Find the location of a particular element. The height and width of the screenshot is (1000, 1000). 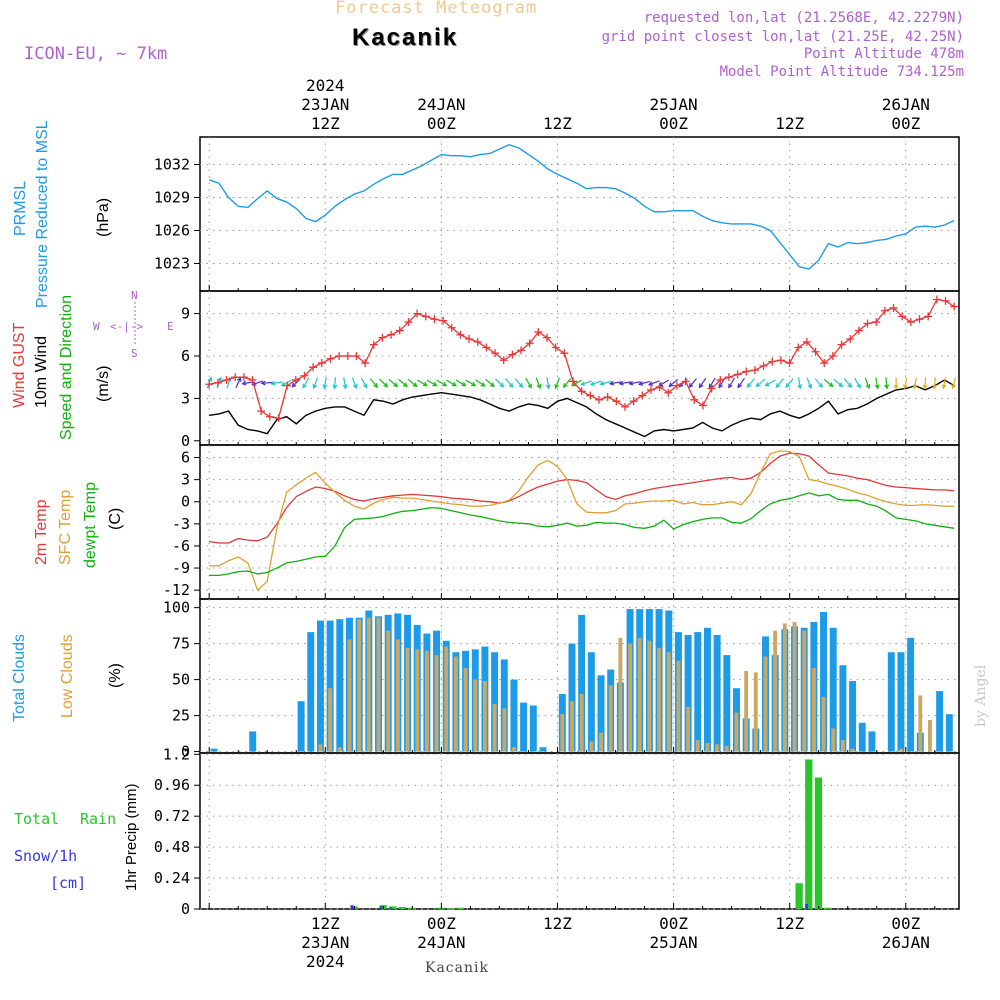

precip-total-label: Total is located at coordinates (36, 819).